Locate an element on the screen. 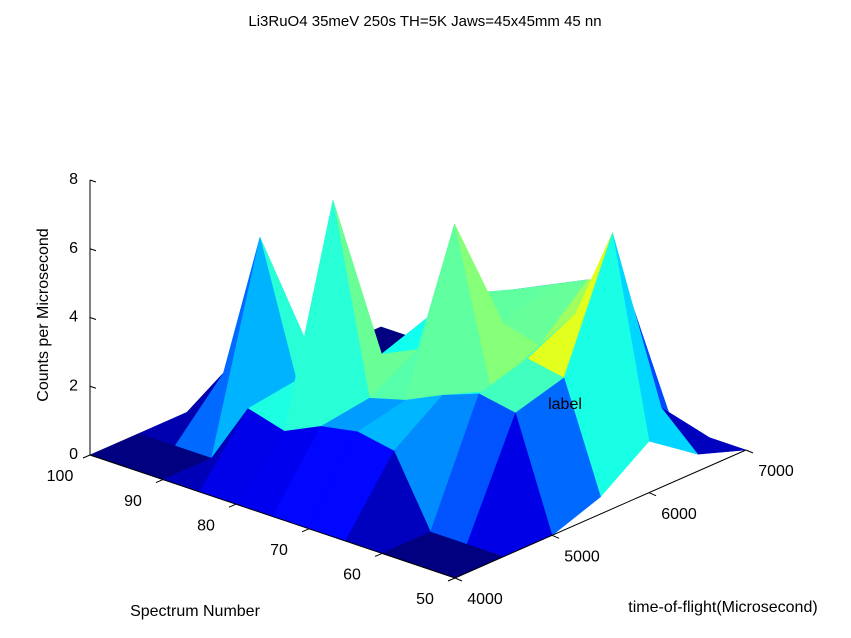  z-tick-label: 0 is located at coordinates (73, 454).